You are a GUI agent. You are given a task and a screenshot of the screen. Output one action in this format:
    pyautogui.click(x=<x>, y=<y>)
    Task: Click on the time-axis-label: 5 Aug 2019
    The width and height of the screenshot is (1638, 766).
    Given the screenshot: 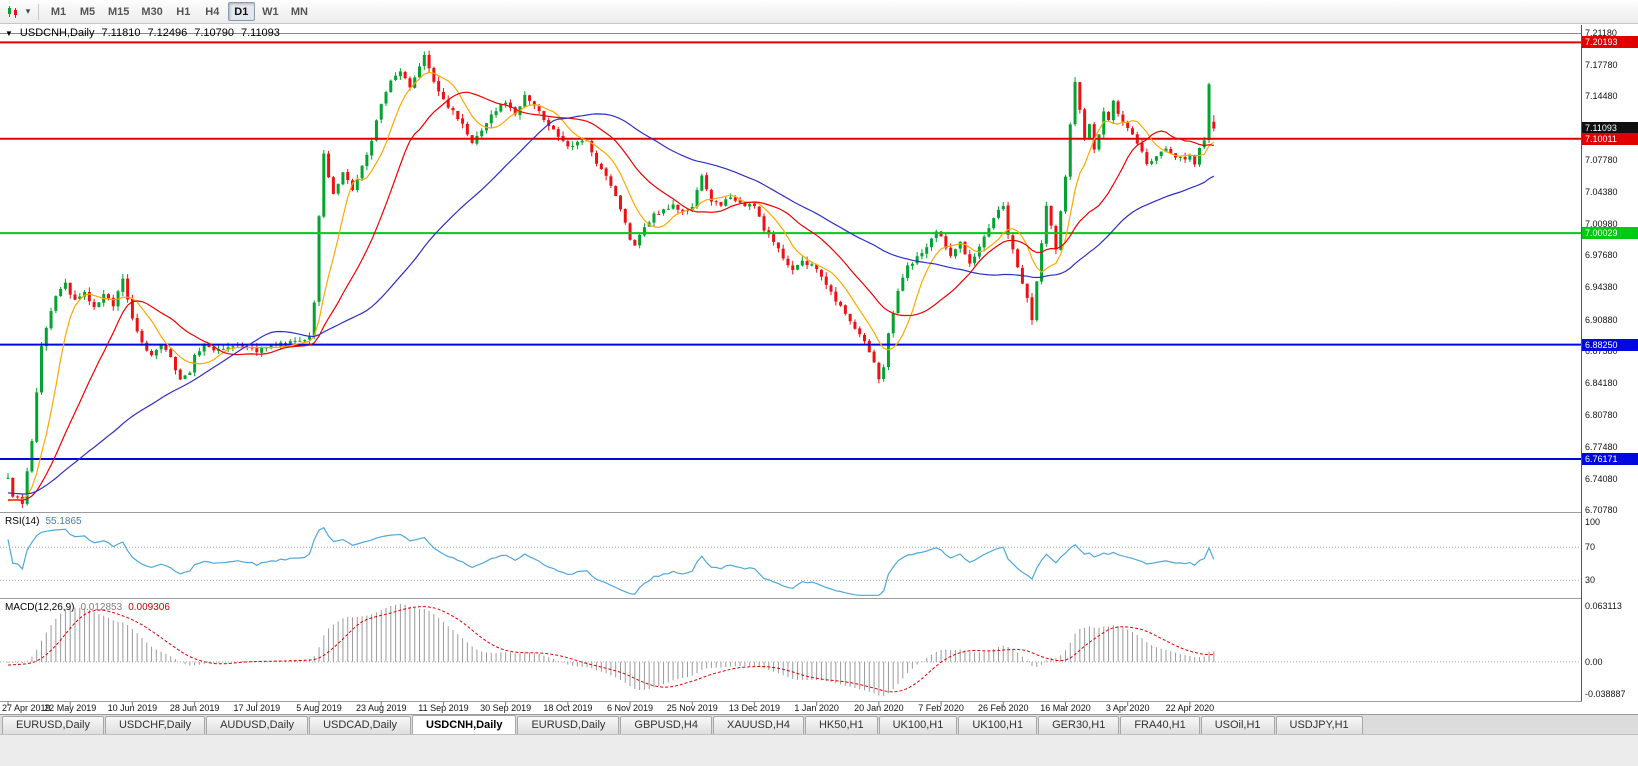 What is the action you would take?
    pyautogui.click(x=319, y=708)
    